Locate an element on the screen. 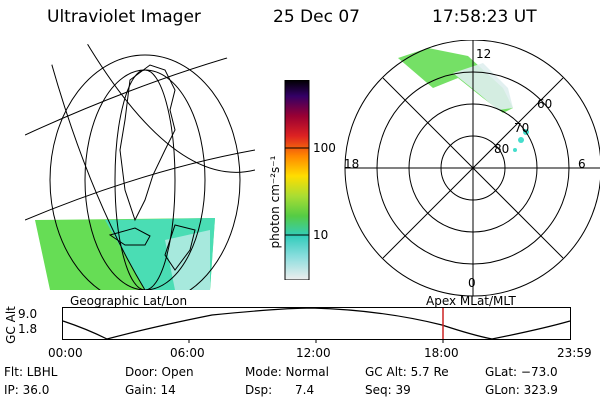  time-tick-0600: 06:00 is located at coordinates (187, 353).